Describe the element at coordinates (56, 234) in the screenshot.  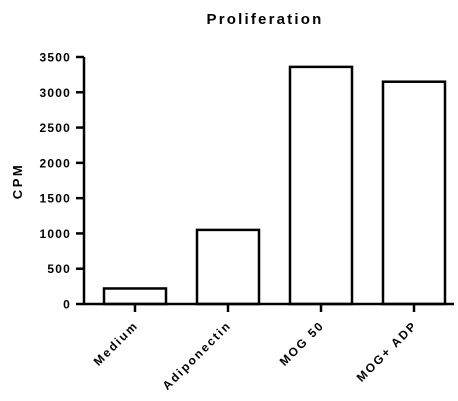
I see `y-tick-label: 1000` at that location.